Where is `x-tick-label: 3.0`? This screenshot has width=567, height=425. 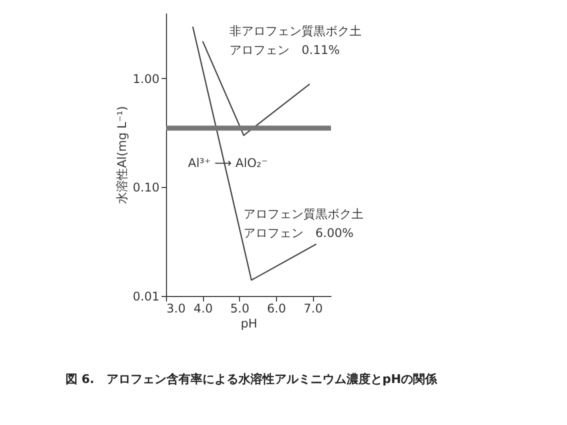
x-tick-label: 3.0 is located at coordinates (176, 309).